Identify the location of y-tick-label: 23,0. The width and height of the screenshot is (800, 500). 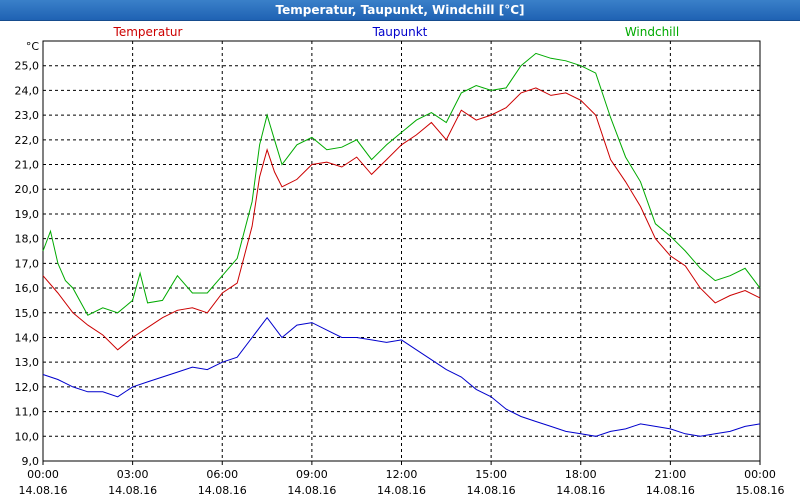
(27, 115).